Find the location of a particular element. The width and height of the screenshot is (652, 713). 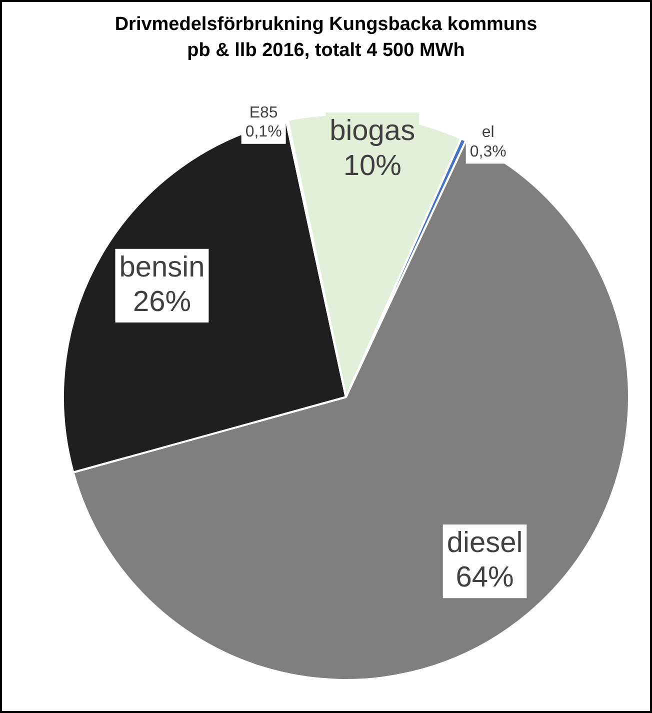

chart-title: Drivmedelsförbrukning Kungsbacka kommuns pb & llb 2016, totalt 4 500 MWh is located at coordinates (326, 38).